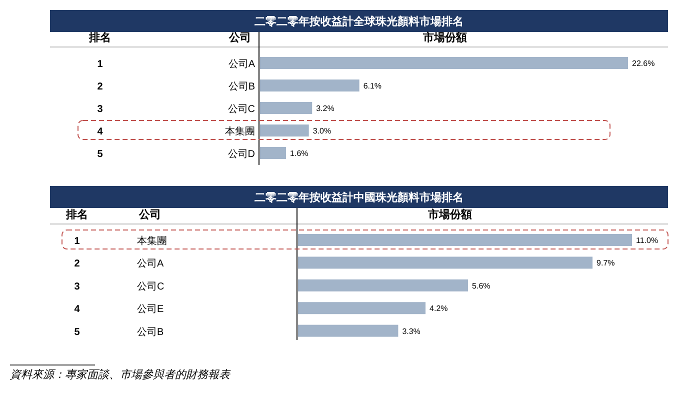  What do you see at coordinates (643, 63) in the screenshot?
I see `data-label: 22.6%` at bounding box center [643, 63].